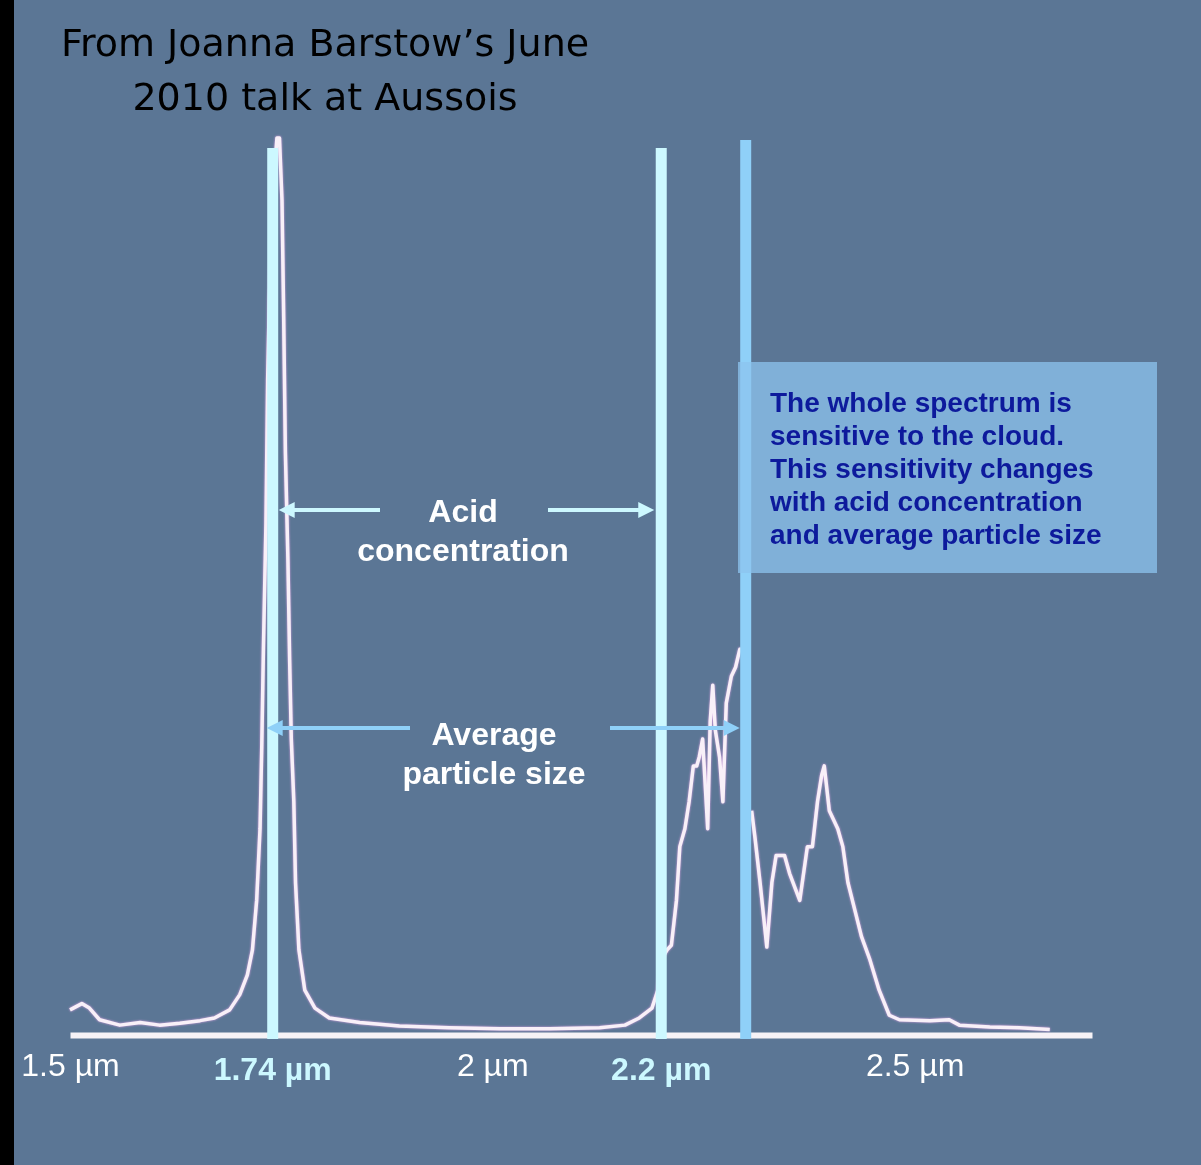  I want to click on annotation: The whole spectrum is sensitive to the cloud. This sensitivity changes with acid concentration and average particle size, so click(935, 468).